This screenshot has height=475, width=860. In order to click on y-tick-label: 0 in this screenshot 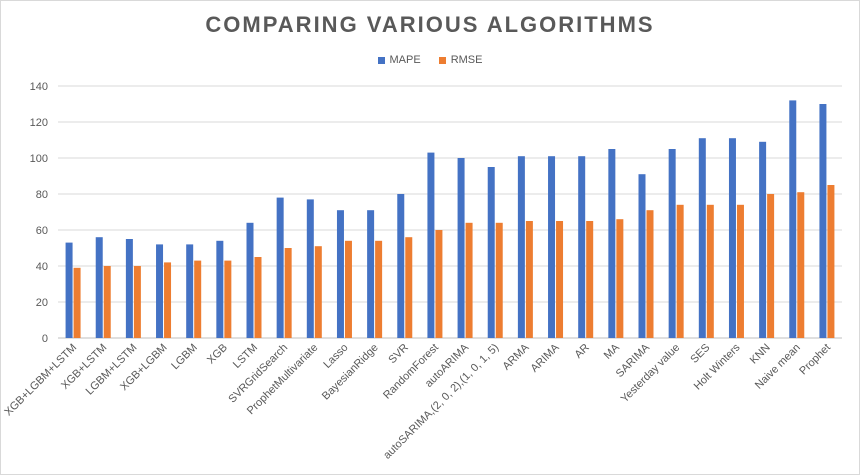, I will do `click(45, 339)`.